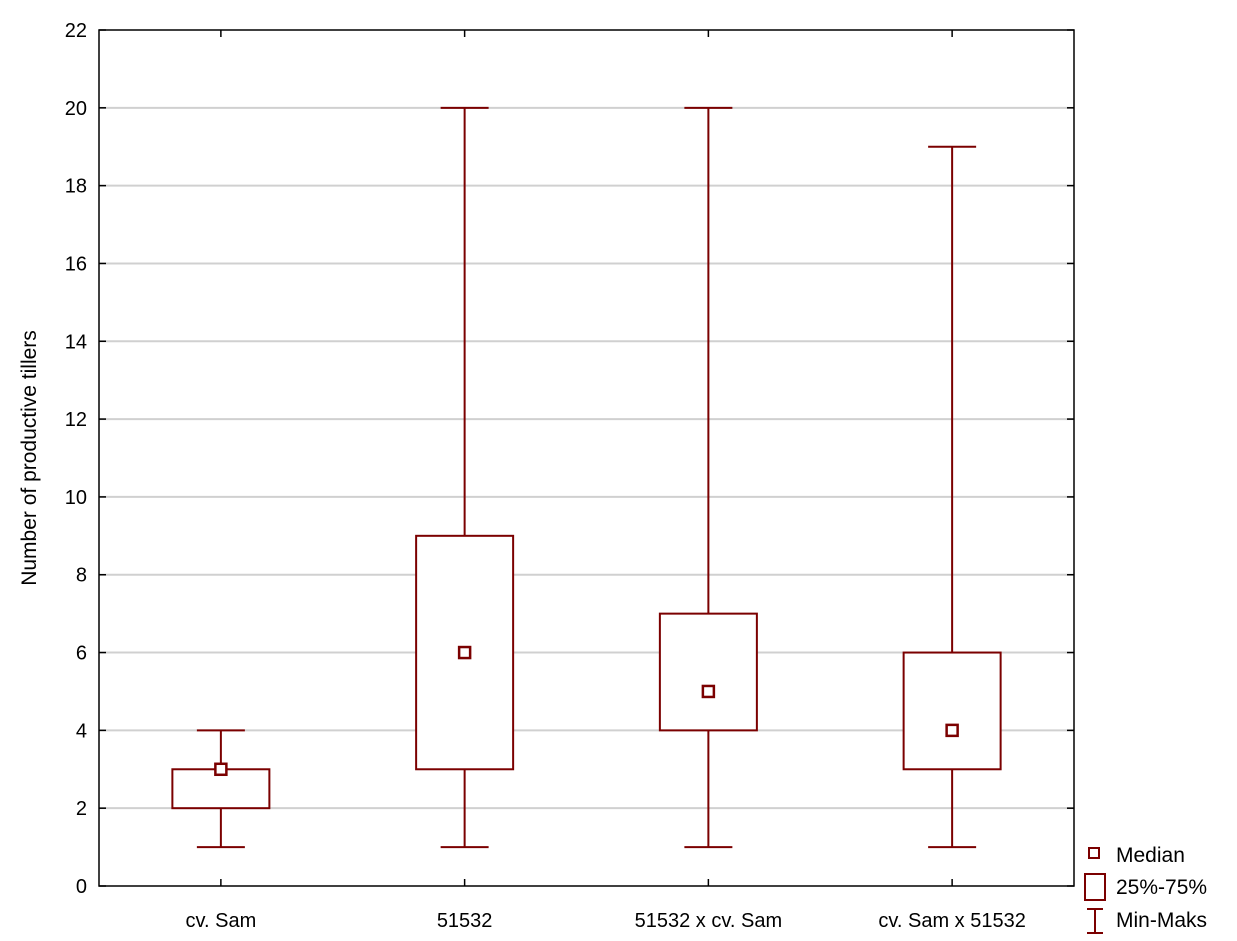 Image resolution: width=1237 pixels, height=941 pixels. What do you see at coordinates (1094, 853) in the screenshot?
I see `legend-median-marker` at bounding box center [1094, 853].